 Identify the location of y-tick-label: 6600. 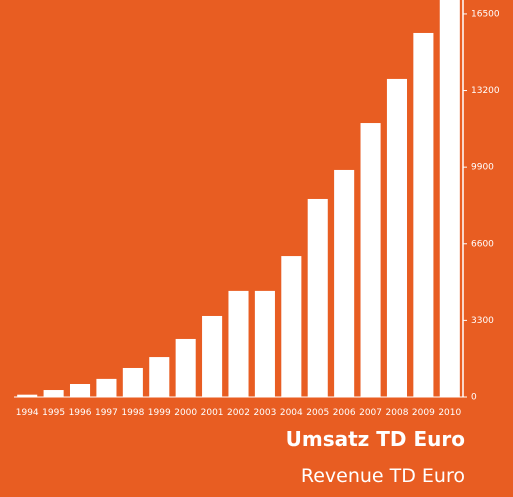
(482, 244).